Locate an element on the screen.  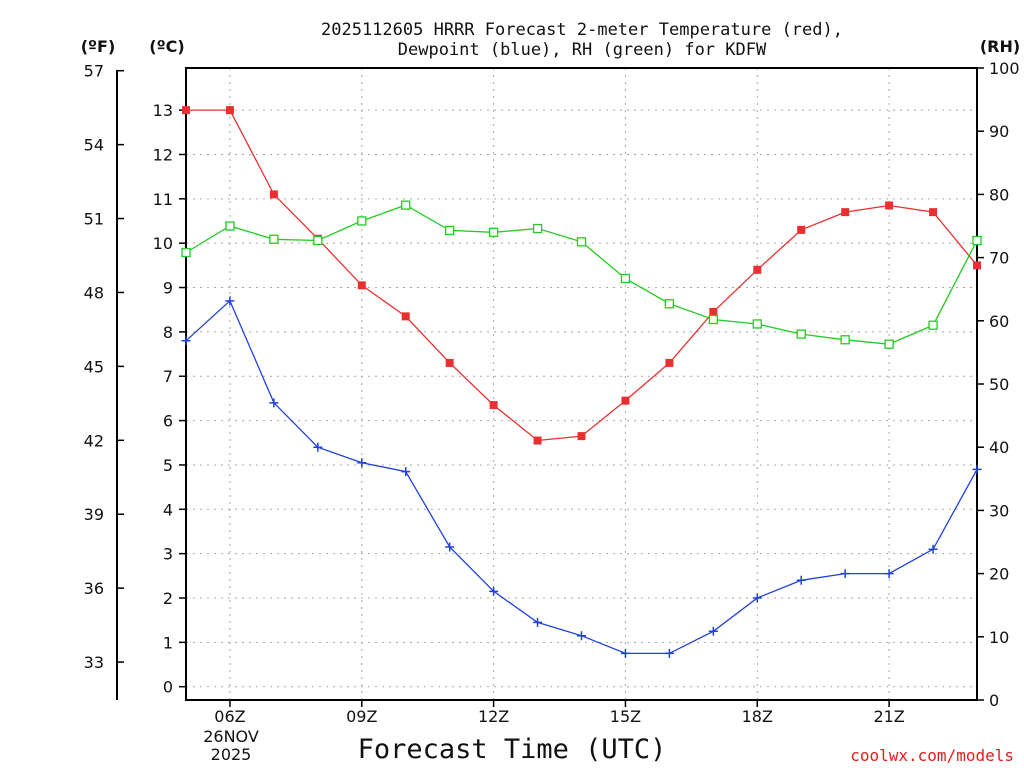
celsius-tick-label: 13 is located at coordinates (163, 110).